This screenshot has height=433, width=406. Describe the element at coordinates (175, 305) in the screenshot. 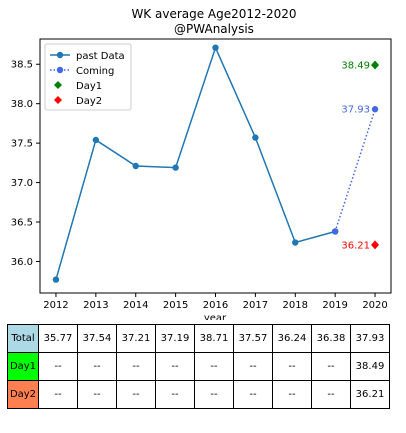

I see `x-tick-label-2015: 2015` at that location.